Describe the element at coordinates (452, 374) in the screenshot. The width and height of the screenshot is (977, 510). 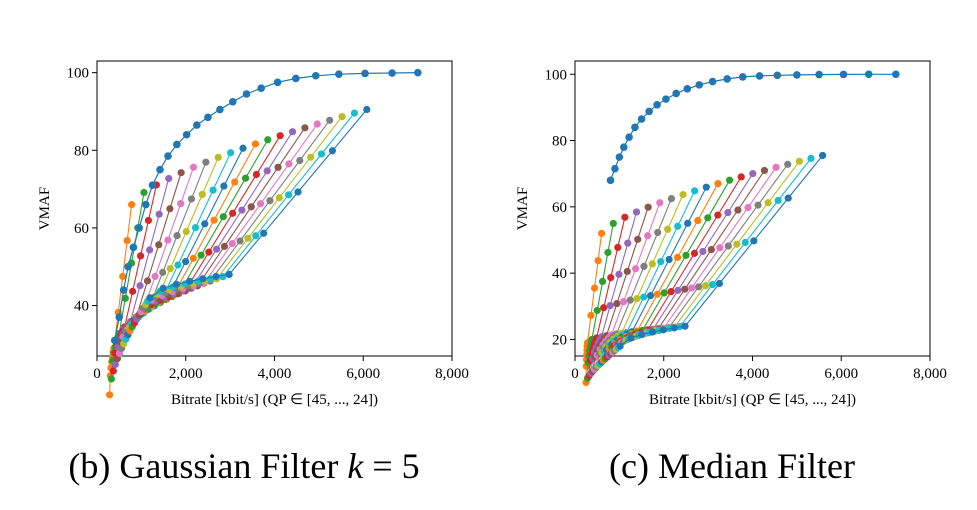
I see `x-tick-label: 8,000` at that location.